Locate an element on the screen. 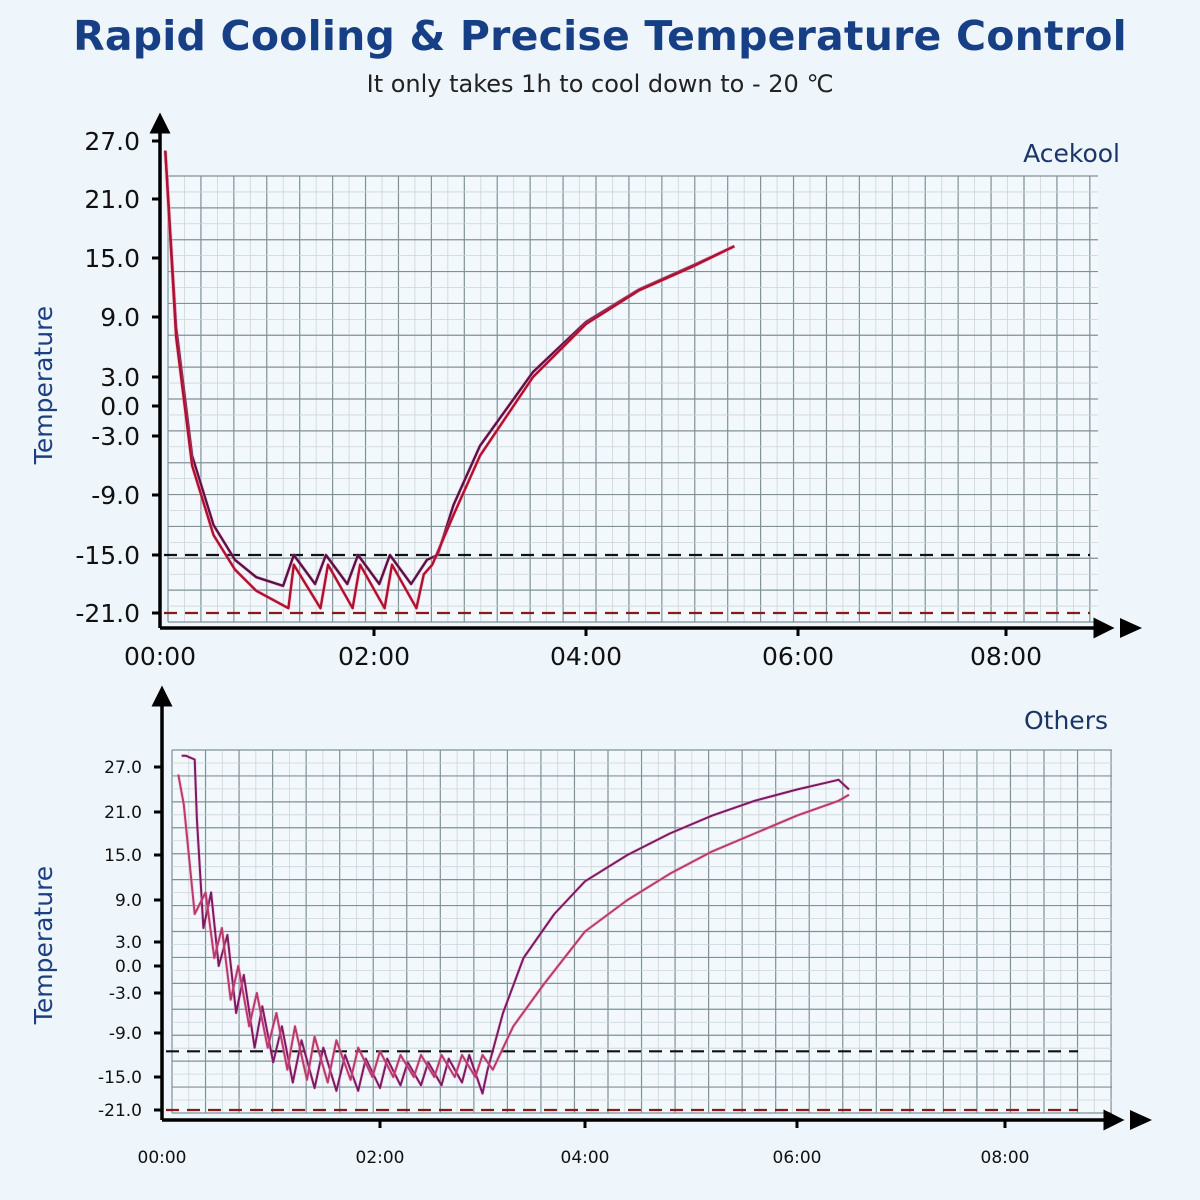  acekool-y-axis-title: Temperature is located at coordinates (43, 385).